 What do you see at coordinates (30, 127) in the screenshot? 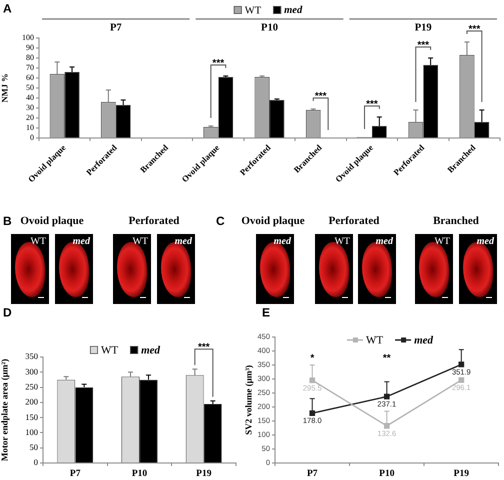
I see `y-tick-label: 10` at bounding box center [30, 127].